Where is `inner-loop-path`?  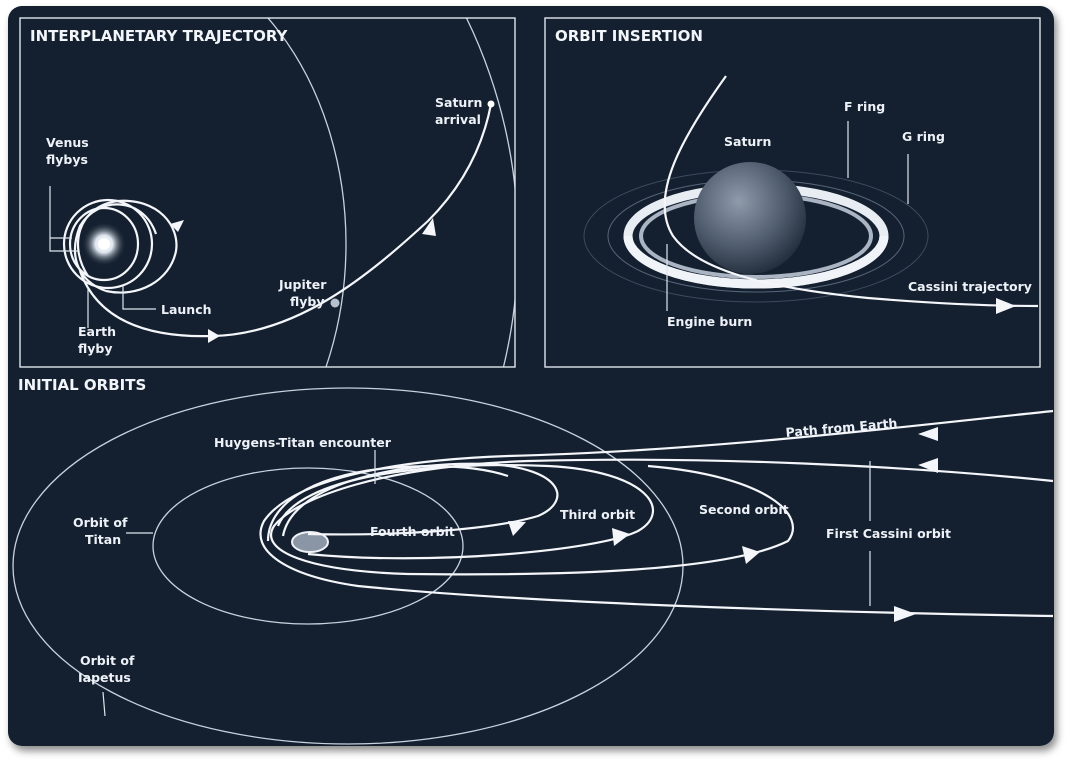
inner-loop-path is located at coordinates (115, 248).